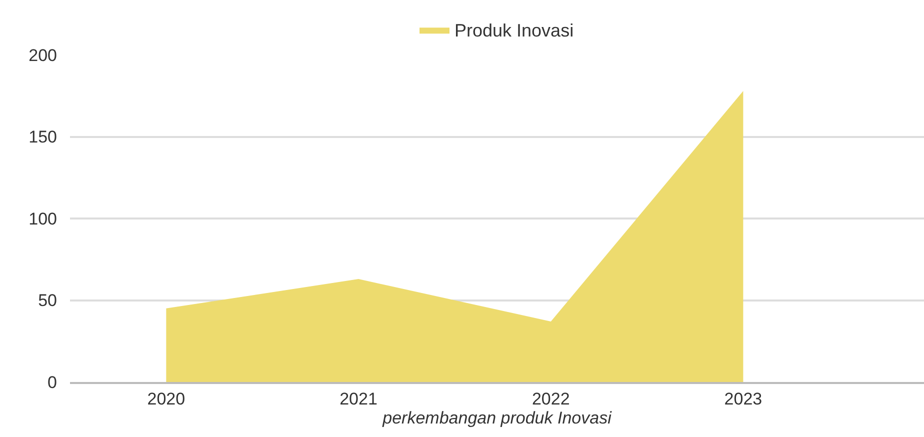 The height and width of the screenshot is (437, 924). I want to click on legend-label: Produk Inovasi, so click(514, 30).